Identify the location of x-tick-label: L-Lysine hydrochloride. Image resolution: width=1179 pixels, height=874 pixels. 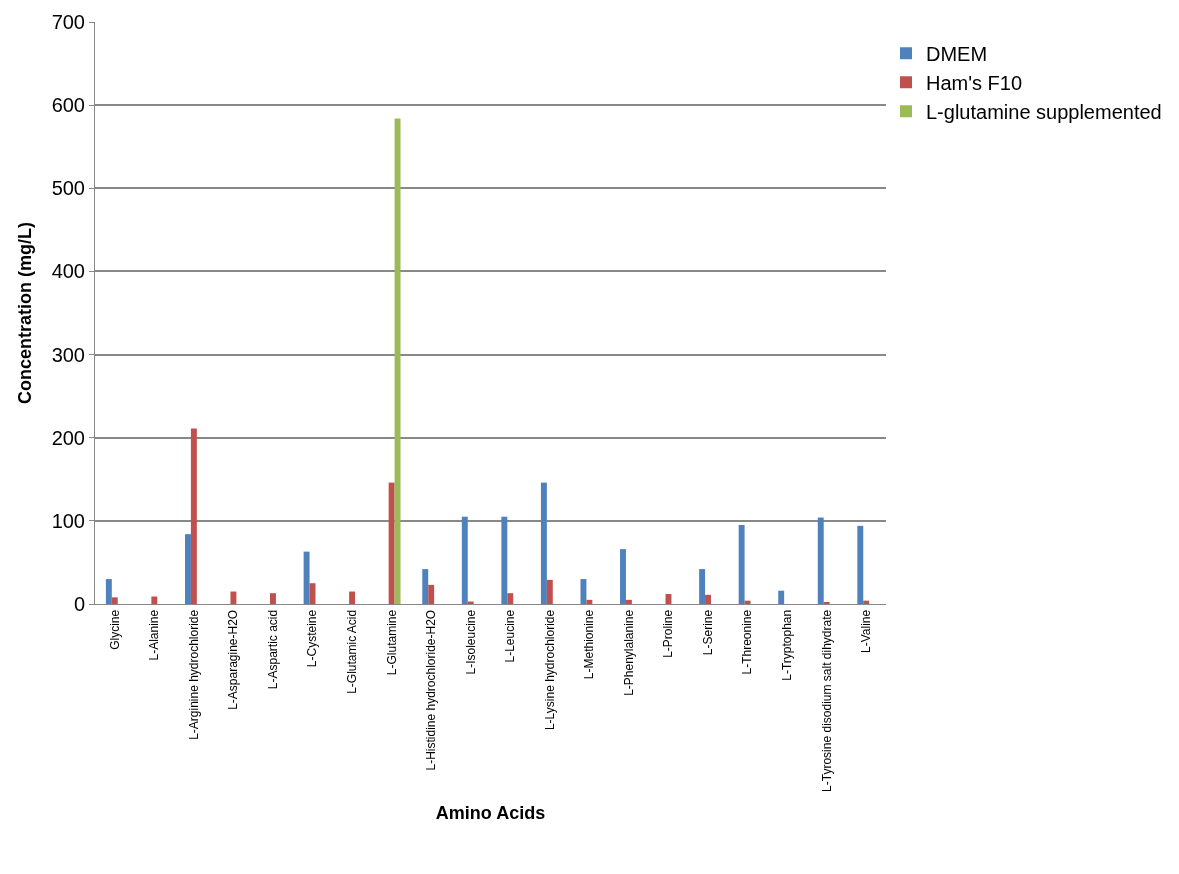
(549, 670).